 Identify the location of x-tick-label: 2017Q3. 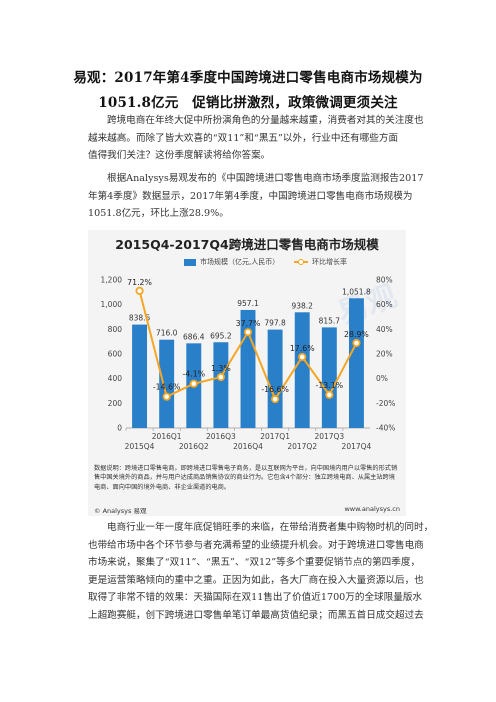
(329, 436).